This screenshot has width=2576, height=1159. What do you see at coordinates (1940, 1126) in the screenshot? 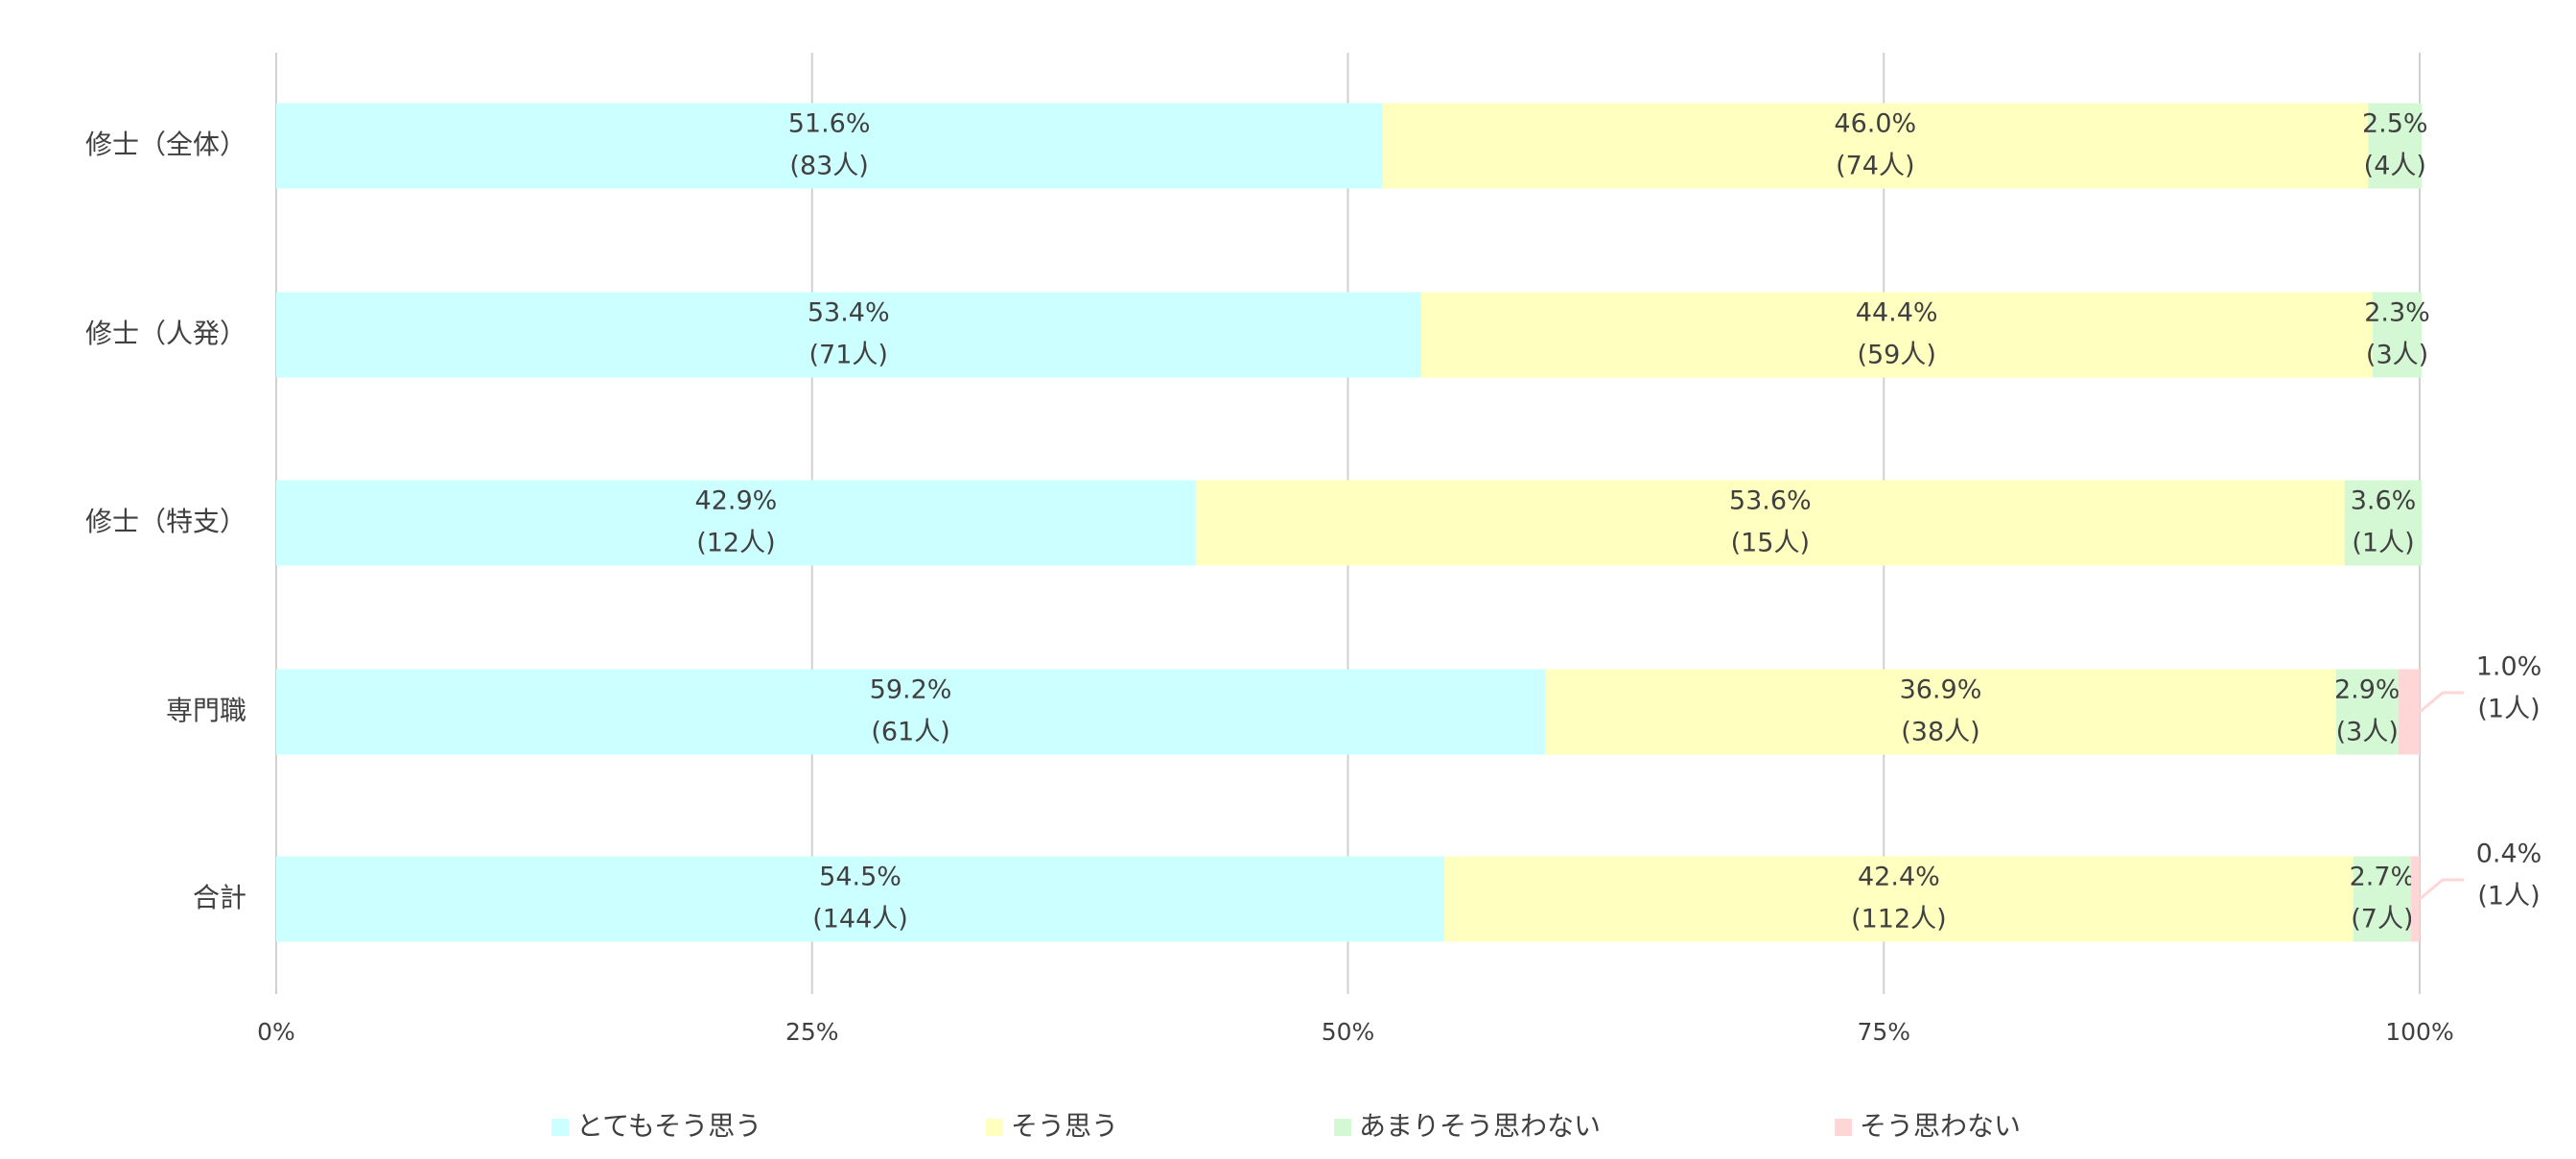
I see `legend-label: そう思わない` at bounding box center [1940, 1126].